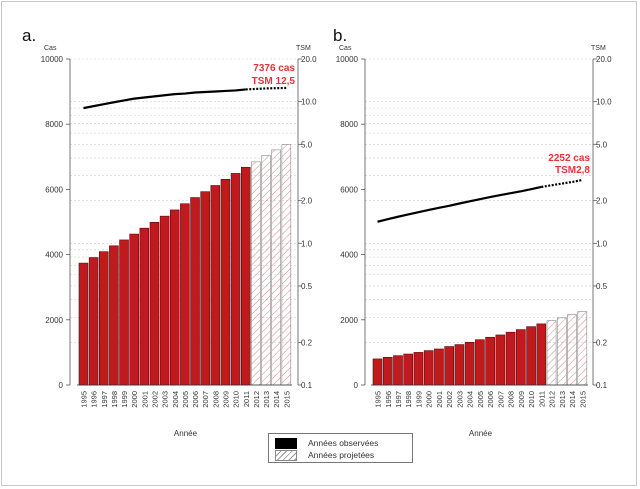  What do you see at coordinates (569, 158) in the screenshot?
I see `annotation-label: 2252 cas` at bounding box center [569, 158].